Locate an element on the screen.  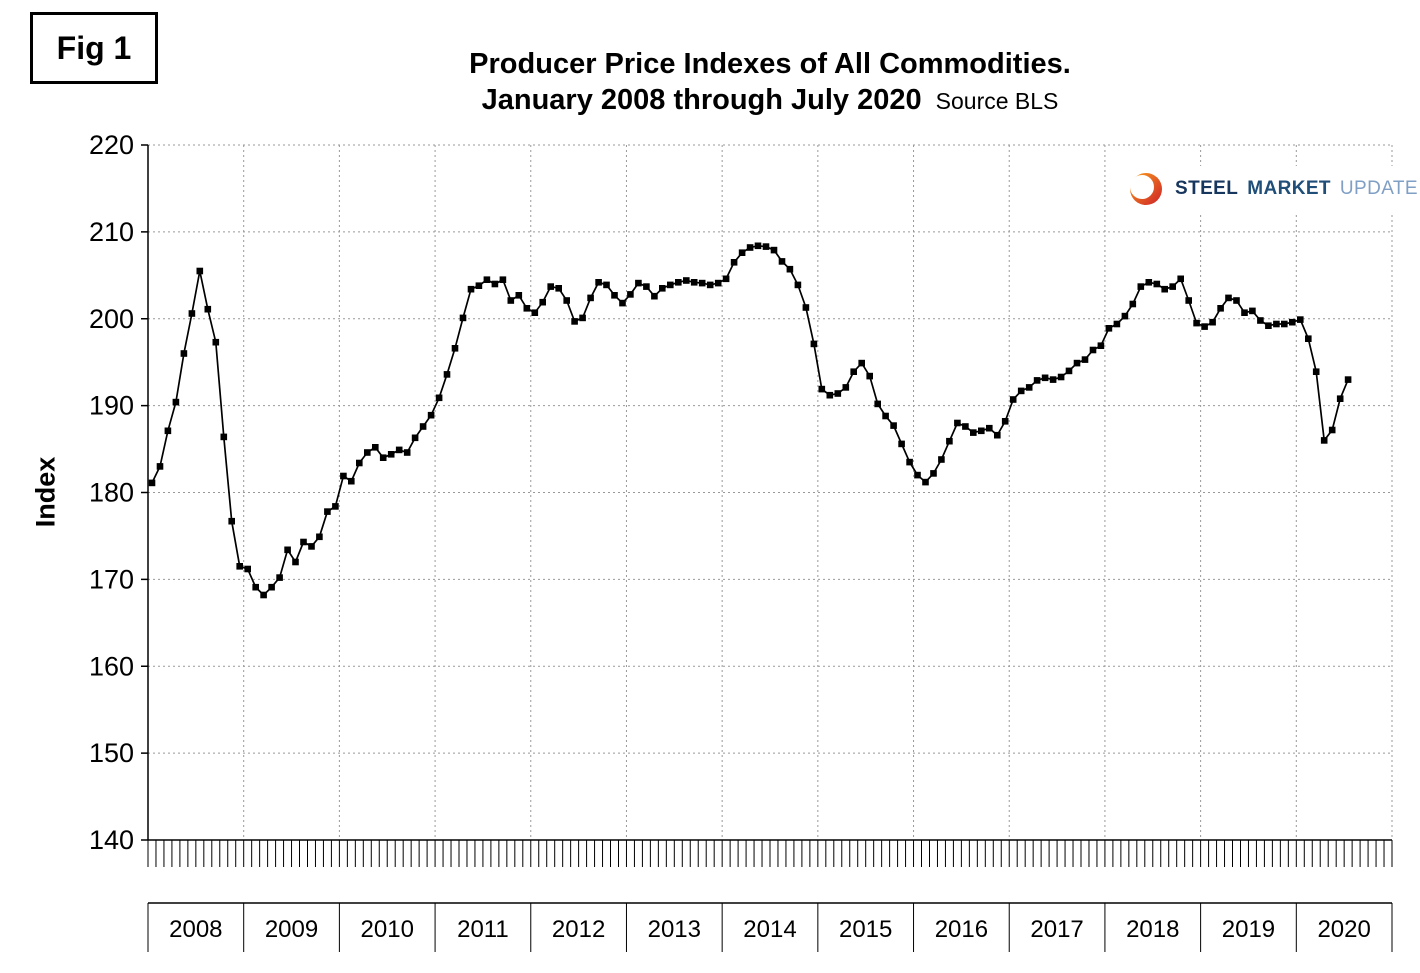
svg-text: 200 is located at coordinates (111, 319).